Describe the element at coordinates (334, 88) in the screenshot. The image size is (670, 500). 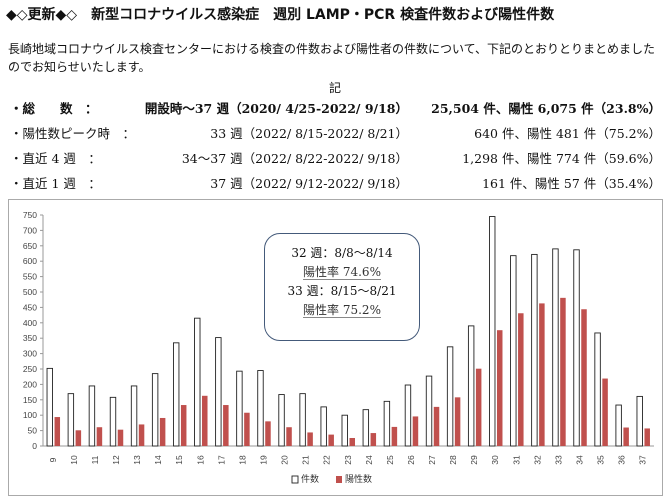
I see `ki-heading: 記` at that location.